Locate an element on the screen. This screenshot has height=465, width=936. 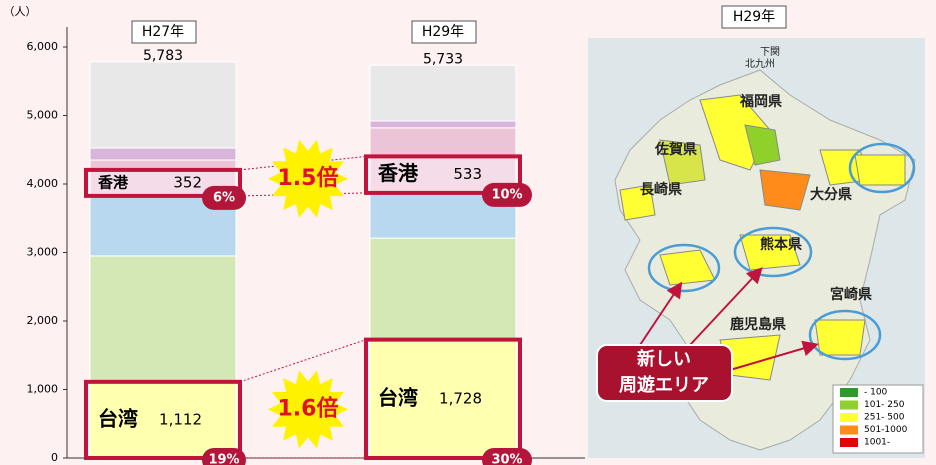
y-tick-label: 0 is located at coordinates (54, 457).